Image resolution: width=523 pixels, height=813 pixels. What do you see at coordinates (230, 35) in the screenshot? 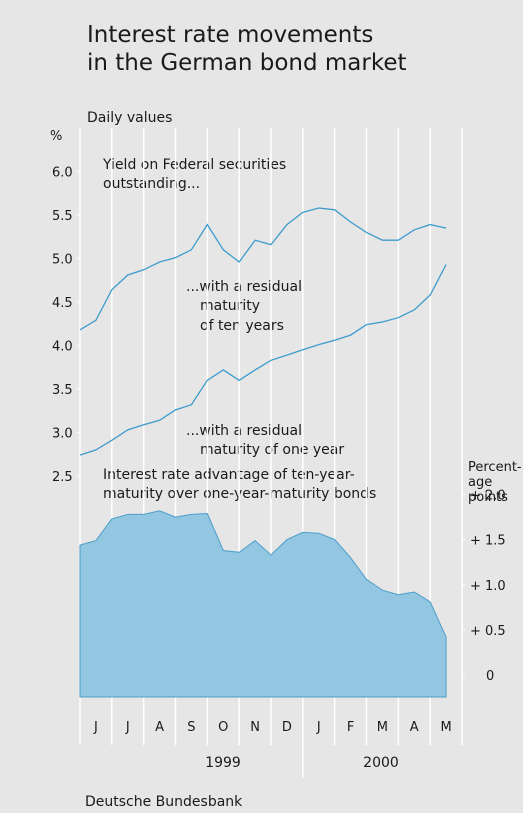
I see `chart-title: Interest rate movements` at bounding box center [230, 35].